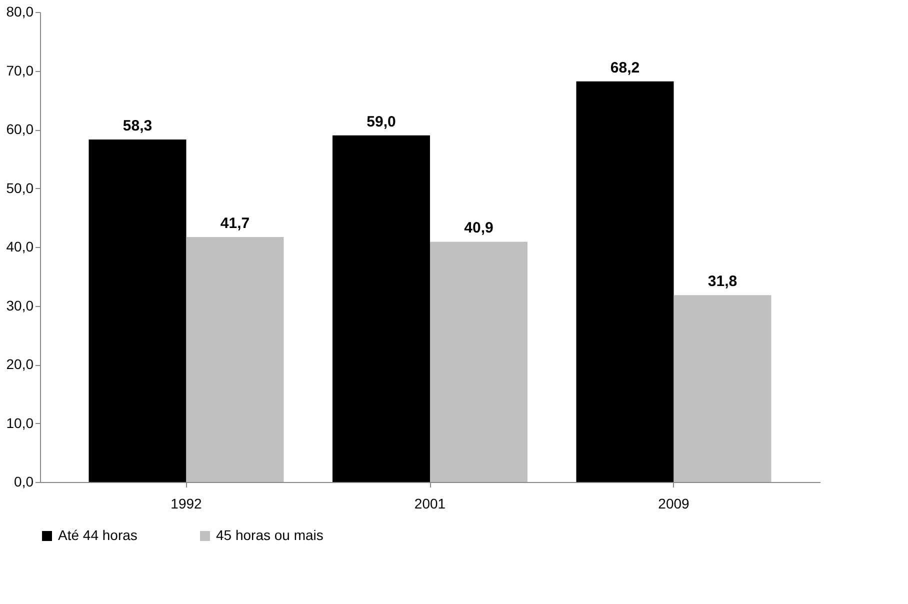 The width and height of the screenshot is (908, 604). I want to click on y-tick-label: 10,0, so click(20, 422).